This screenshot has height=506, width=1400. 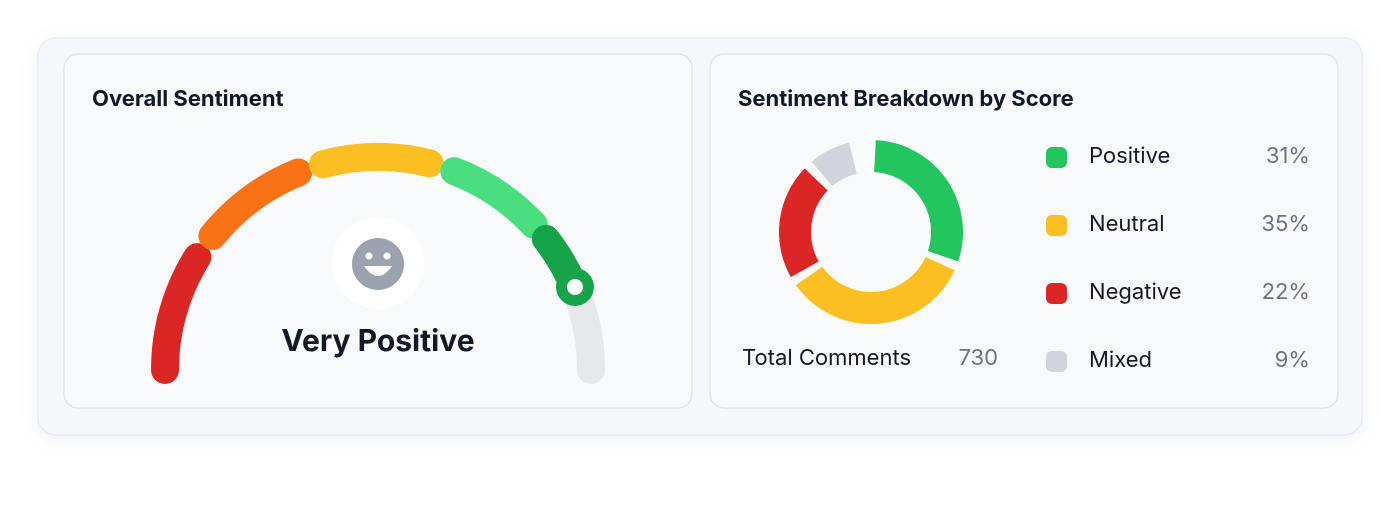 I want to click on legend-label: Neutral, so click(x=1127, y=224).